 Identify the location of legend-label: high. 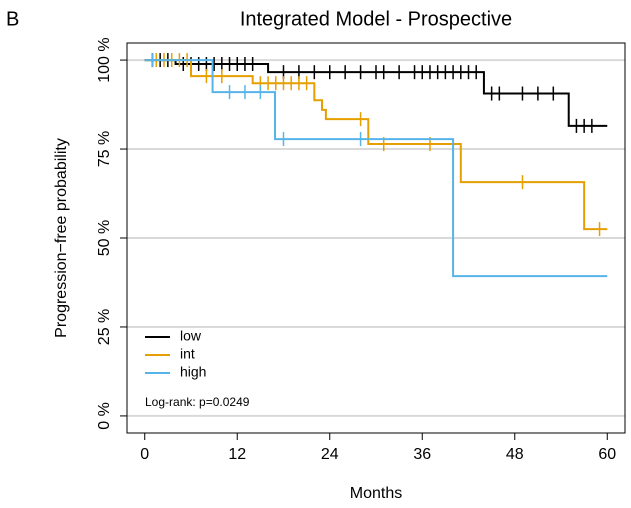
(193, 372).